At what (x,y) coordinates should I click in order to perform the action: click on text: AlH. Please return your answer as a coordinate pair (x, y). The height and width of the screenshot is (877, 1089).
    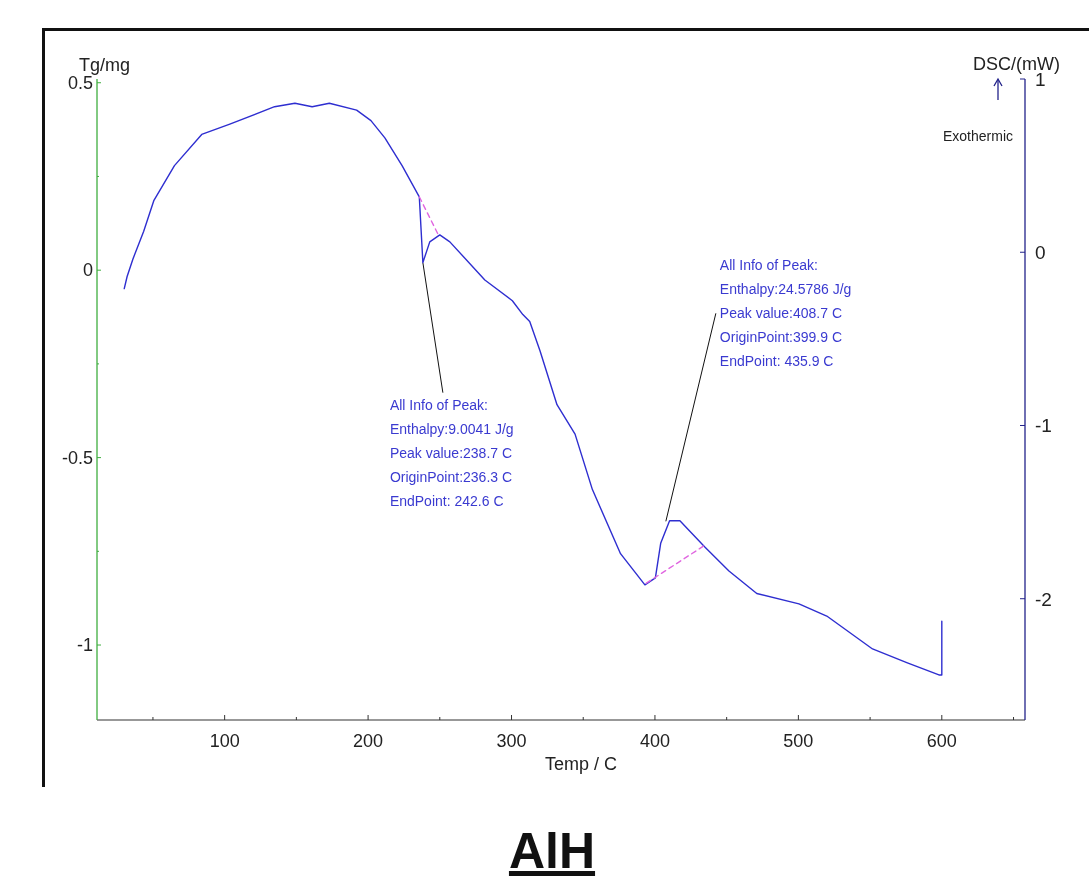
    Looking at the image, I should click on (552, 850).